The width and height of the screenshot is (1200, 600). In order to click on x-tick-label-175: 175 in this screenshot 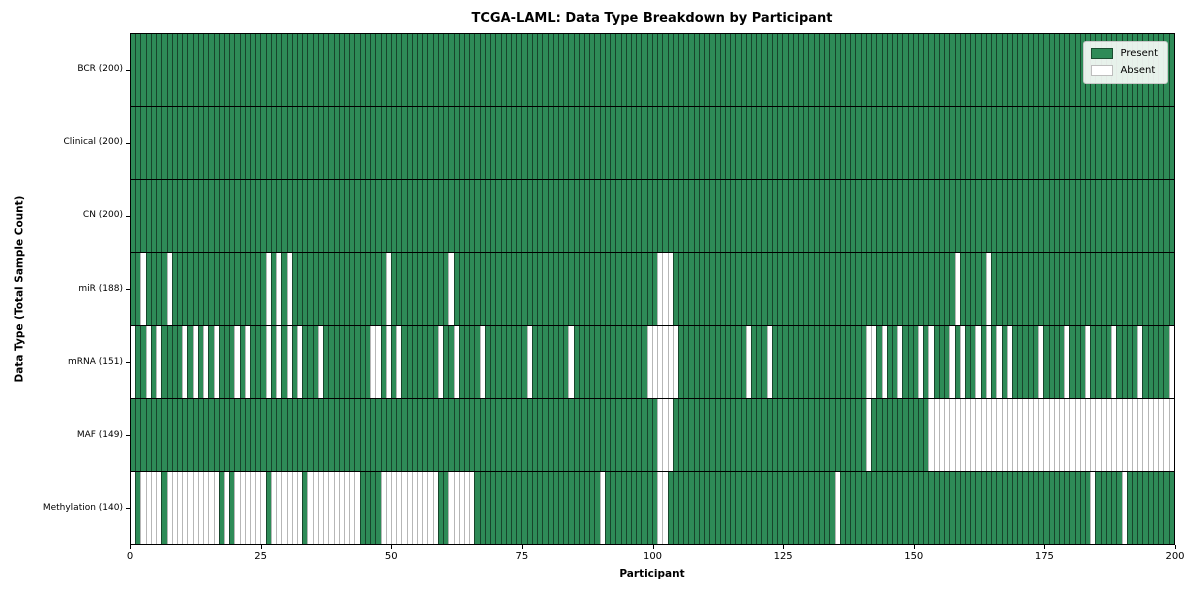, I will do `click(1044, 556)`.